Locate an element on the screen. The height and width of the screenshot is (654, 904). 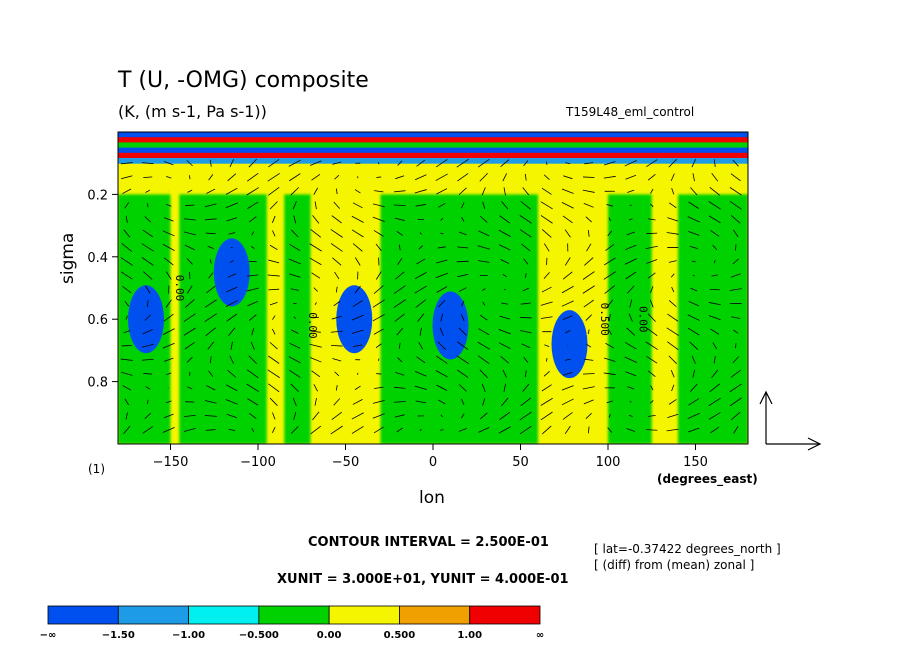
colorbar-label: −1.50 is located at coordinates (118, 635).